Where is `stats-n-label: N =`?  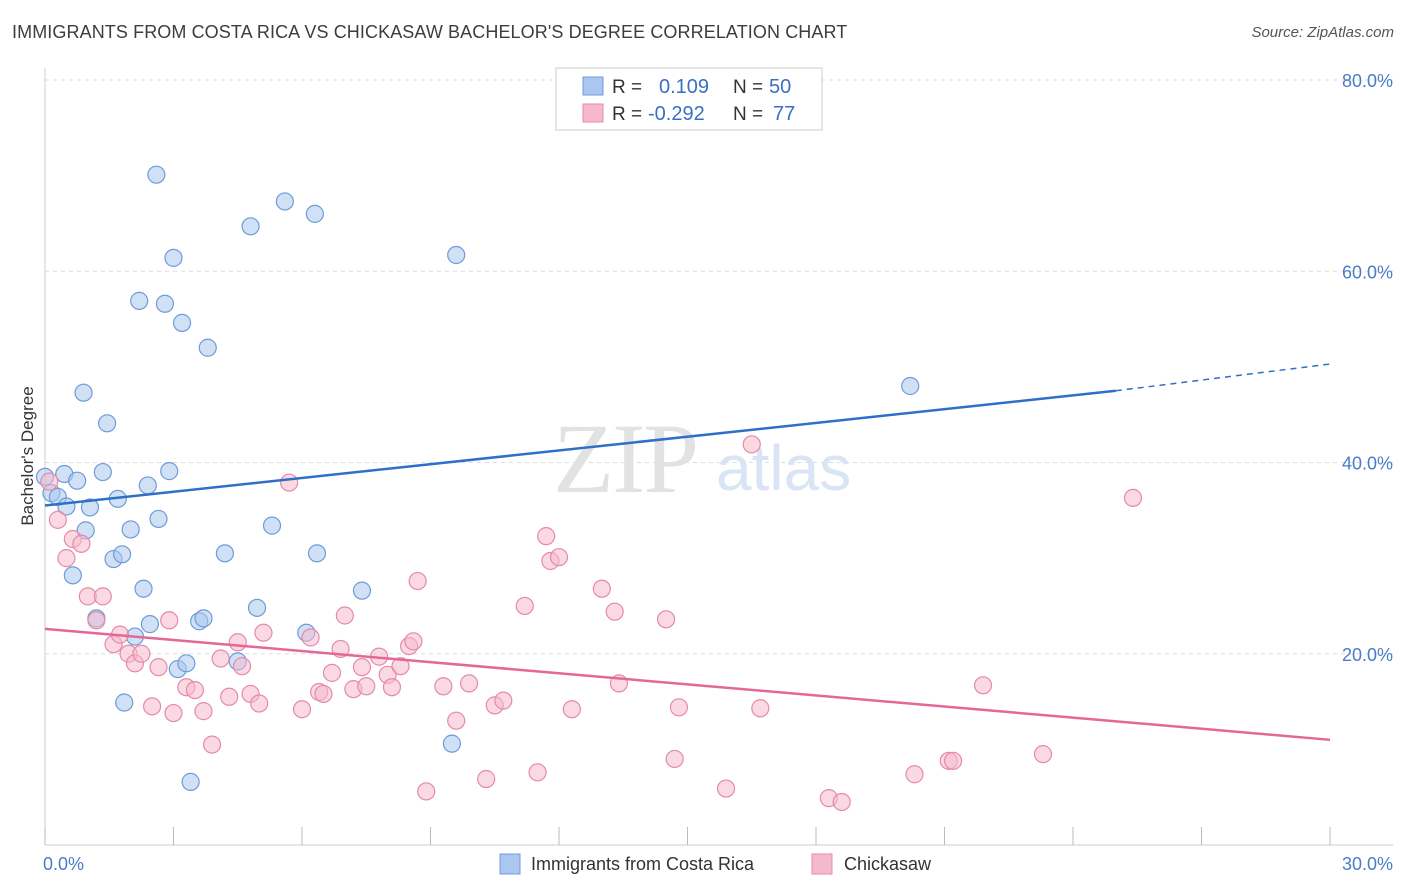
stats-n-label: N = is located at coordinates (748, 87).